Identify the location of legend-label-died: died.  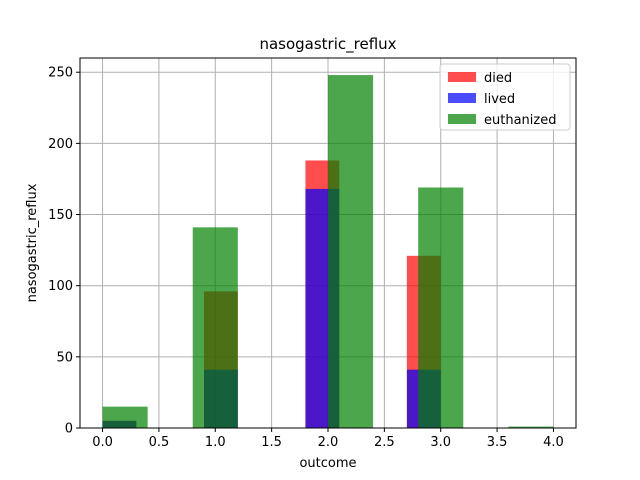
(498, 78).